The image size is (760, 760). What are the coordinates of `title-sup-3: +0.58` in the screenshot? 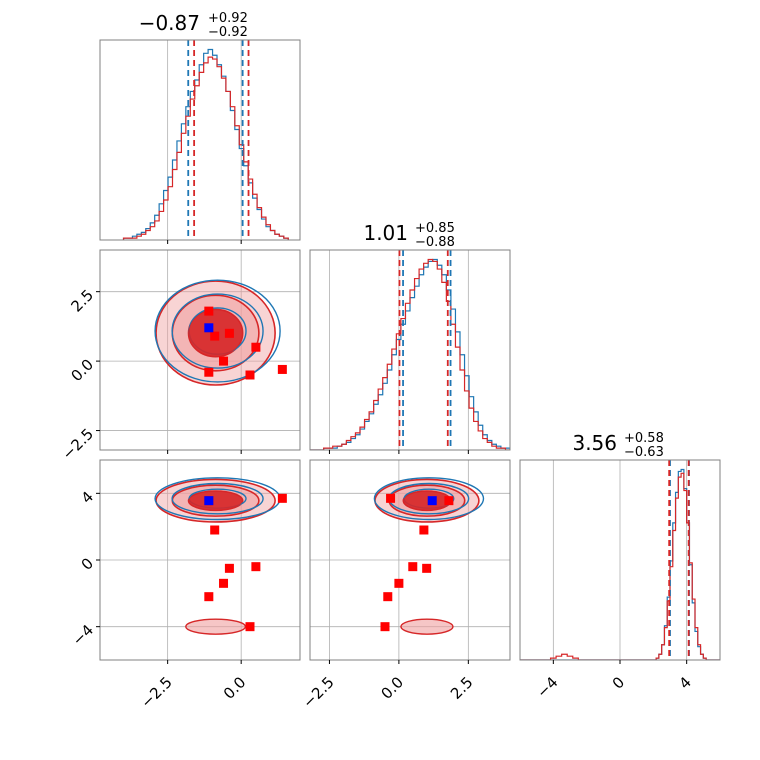 It's located at (644, 438).